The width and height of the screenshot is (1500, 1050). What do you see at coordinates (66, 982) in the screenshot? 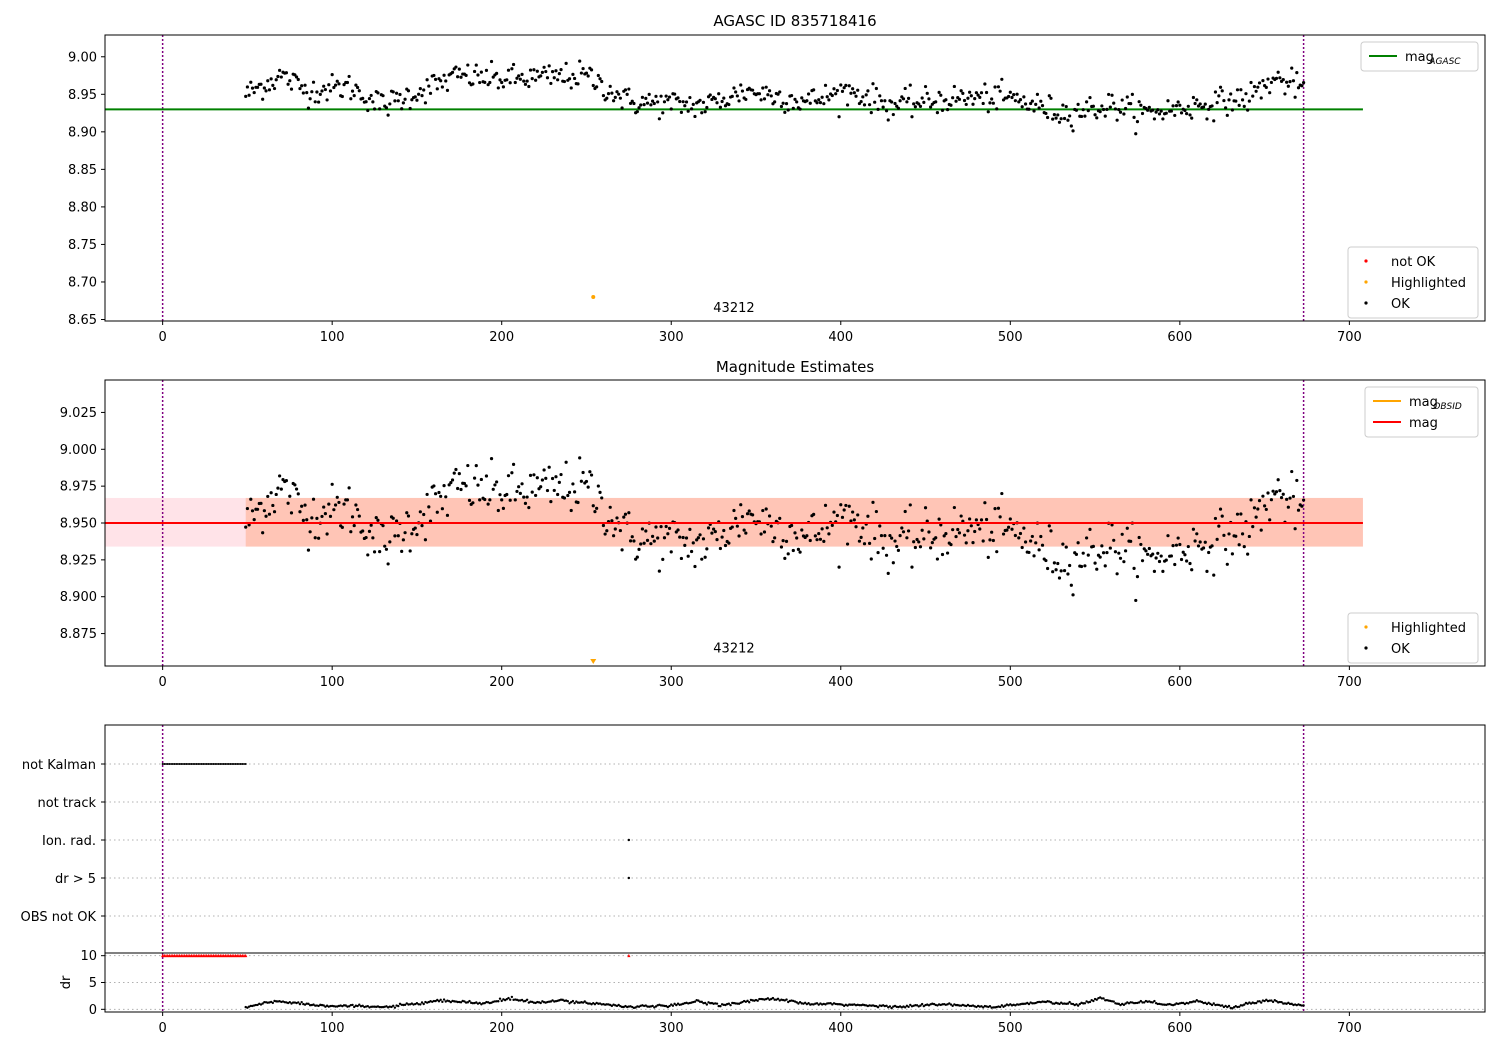
I see `dr-axis-label: dr` at bounding box center [66, 982].